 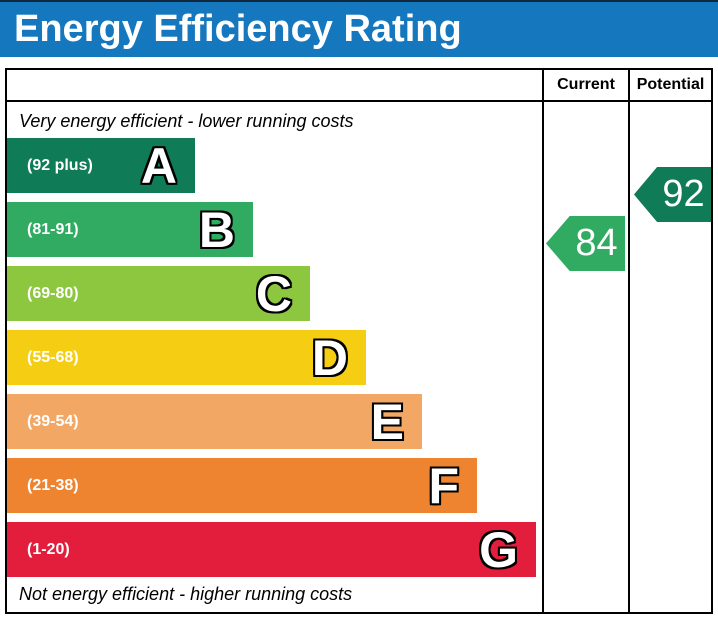 What do you see at coordinates (670, 84) in the screenshot?
I see `potential-column-header: Potential` at bounding box center [670, 84].